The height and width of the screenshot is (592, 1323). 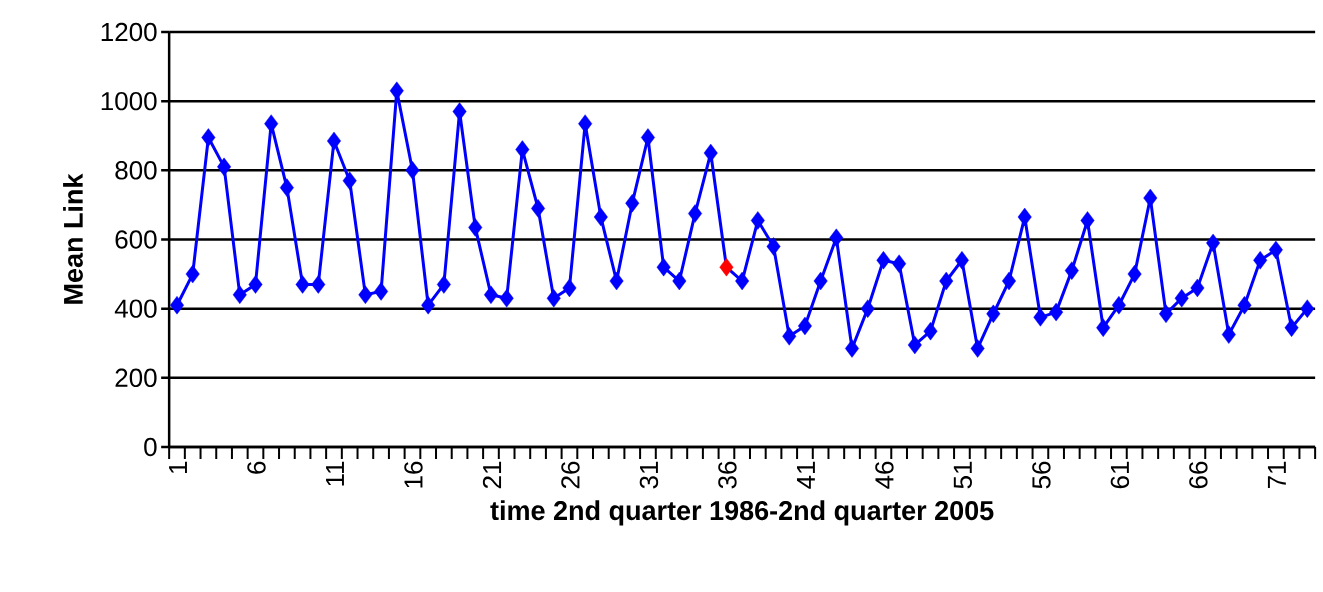 I want to click on x-tick-label: 1, so click(x=178, y=467).